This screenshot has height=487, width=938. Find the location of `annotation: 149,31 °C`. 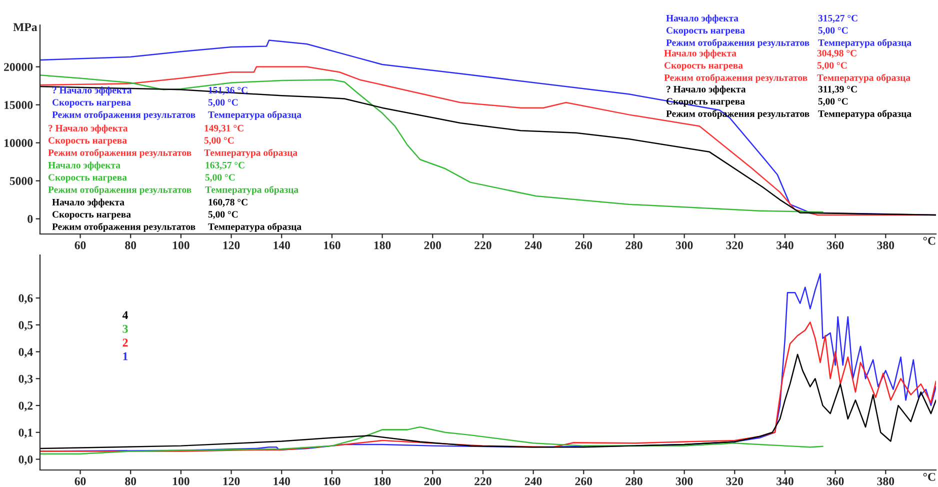

annotation: 149,31 °C is located at coordinates (224, 128).